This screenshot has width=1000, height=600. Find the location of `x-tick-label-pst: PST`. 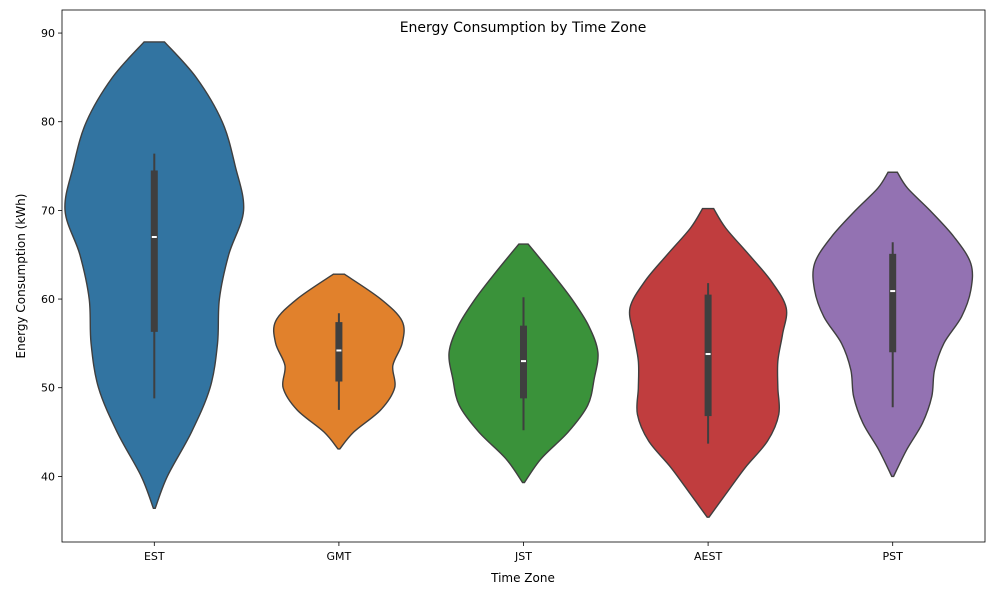

x-tick-label-pst: PST is located at coordinates (893, 556).